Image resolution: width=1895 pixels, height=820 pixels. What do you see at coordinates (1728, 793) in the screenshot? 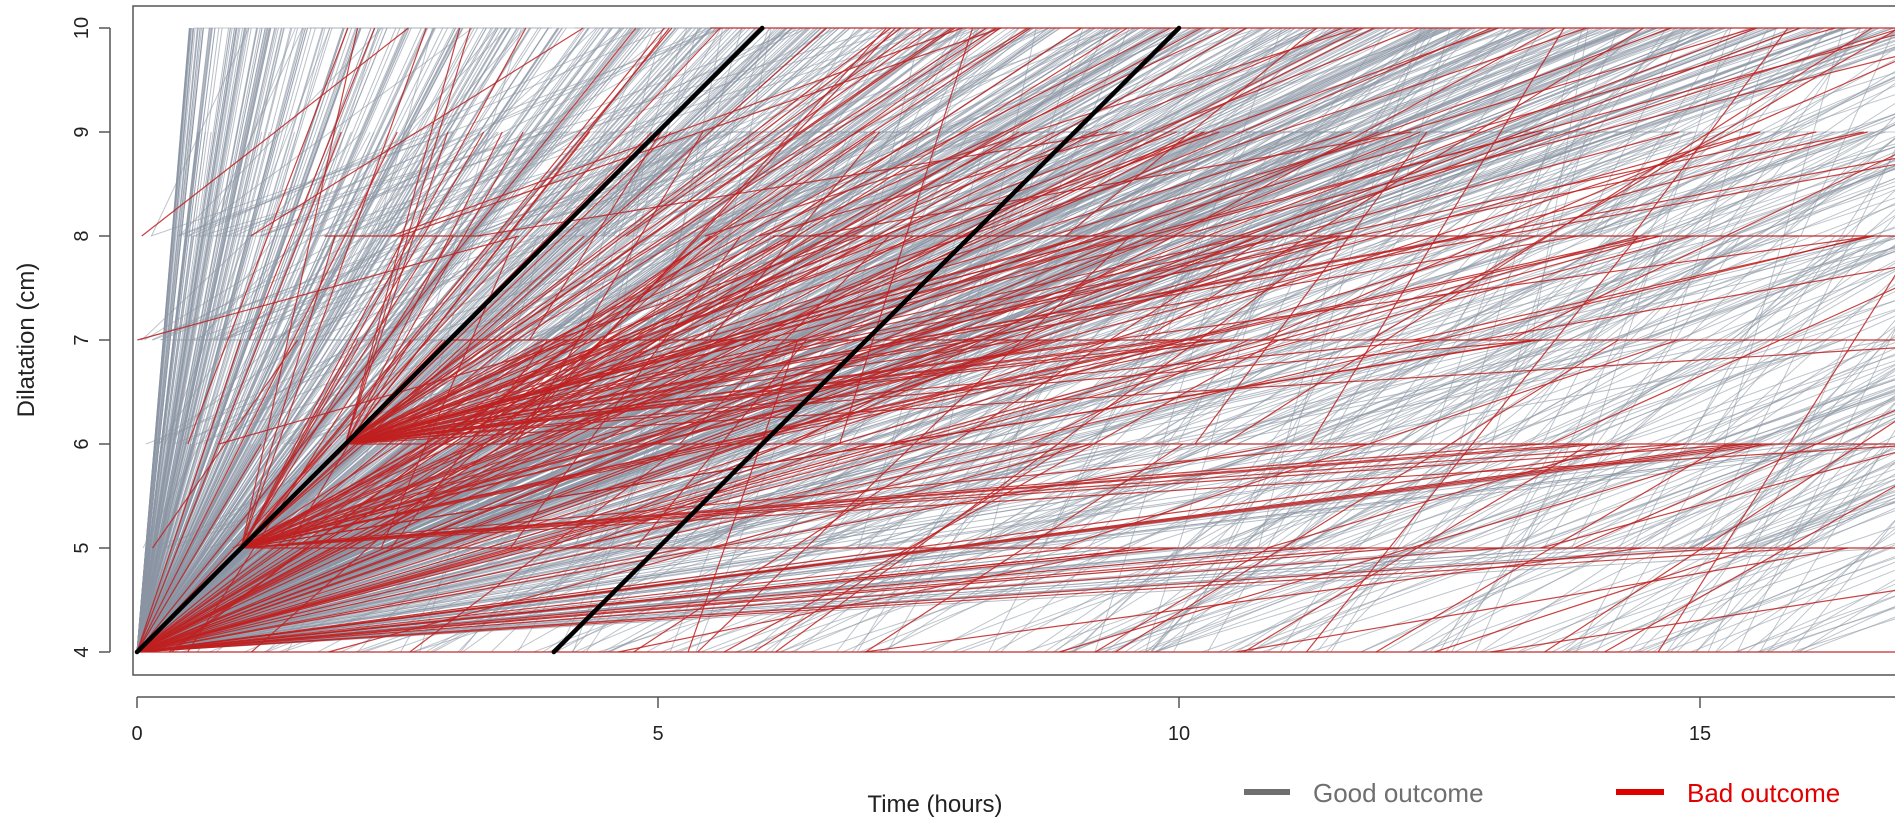
I see `legend-item-bad: Bad outcome` at bounding box center [1728, 793].